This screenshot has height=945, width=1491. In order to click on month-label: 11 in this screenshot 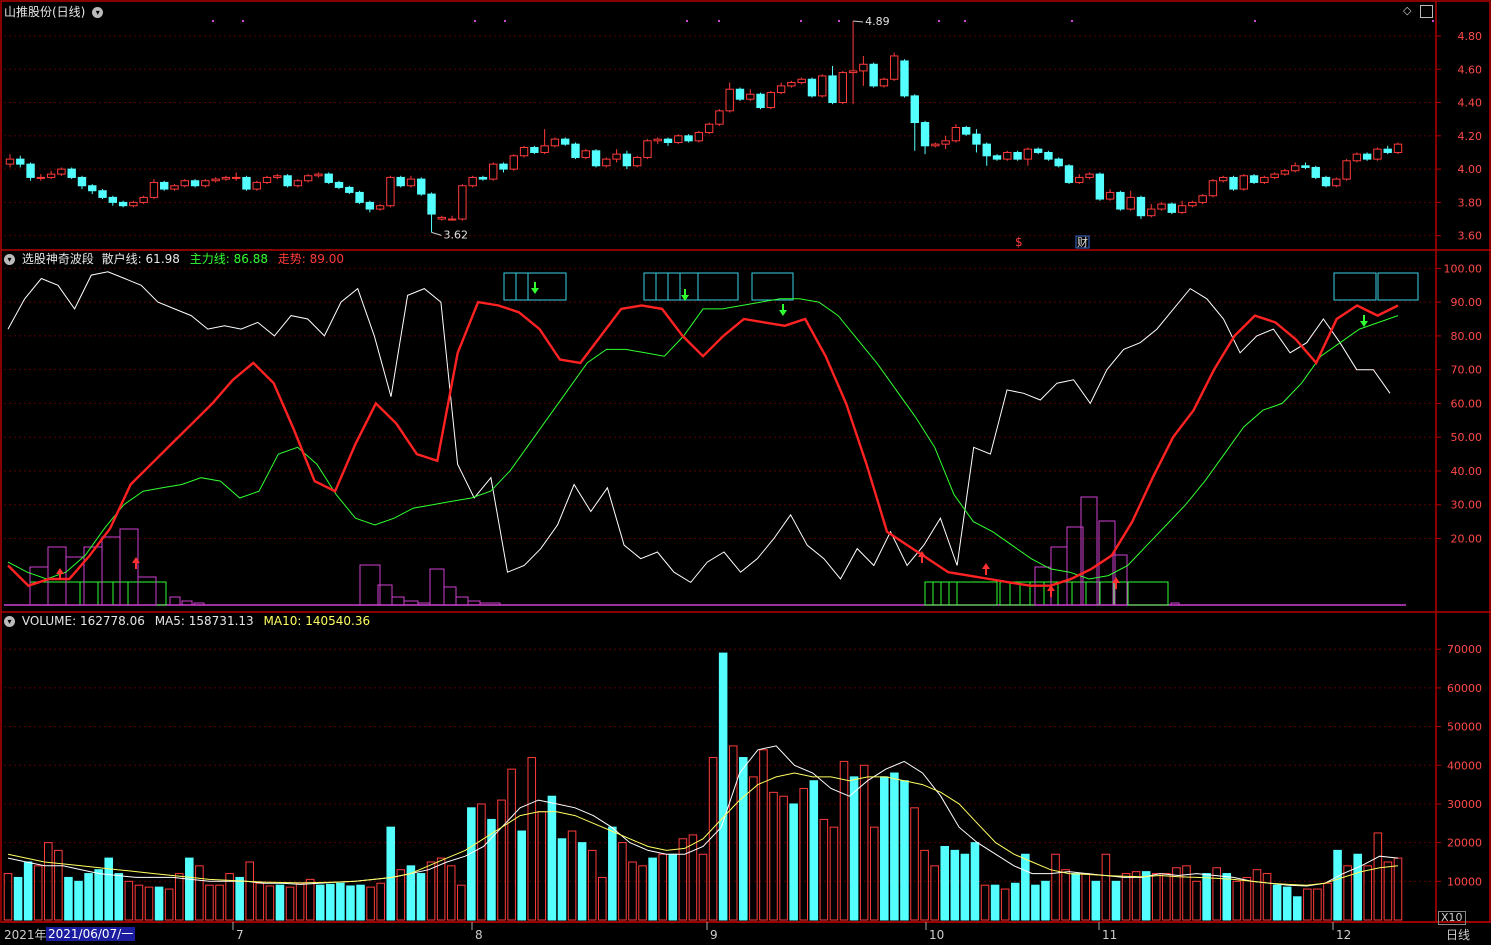, I will do `click(1109, 935)`.